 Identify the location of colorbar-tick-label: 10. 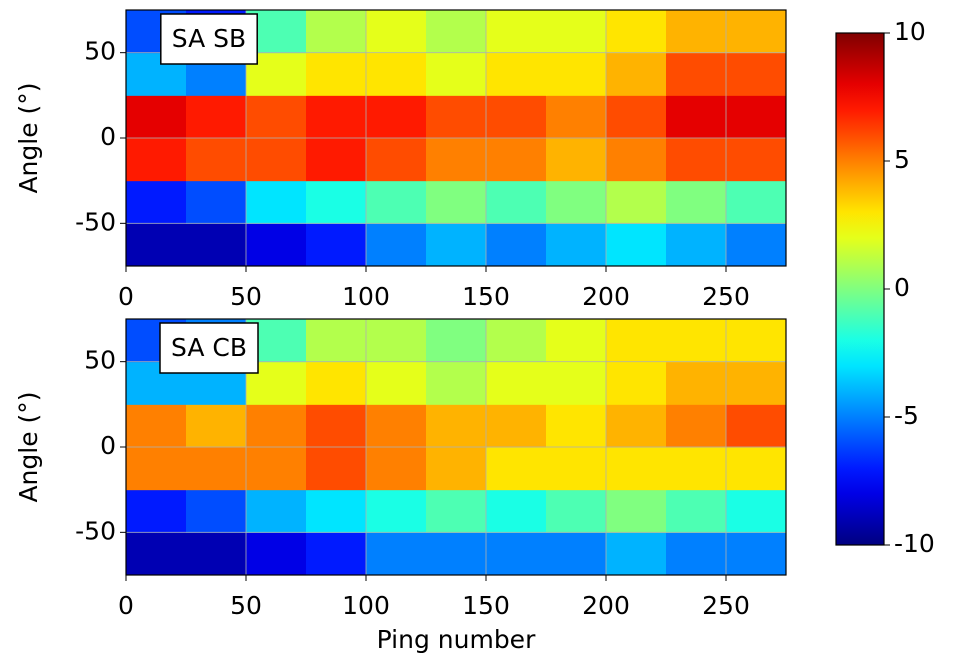
(910, 31).